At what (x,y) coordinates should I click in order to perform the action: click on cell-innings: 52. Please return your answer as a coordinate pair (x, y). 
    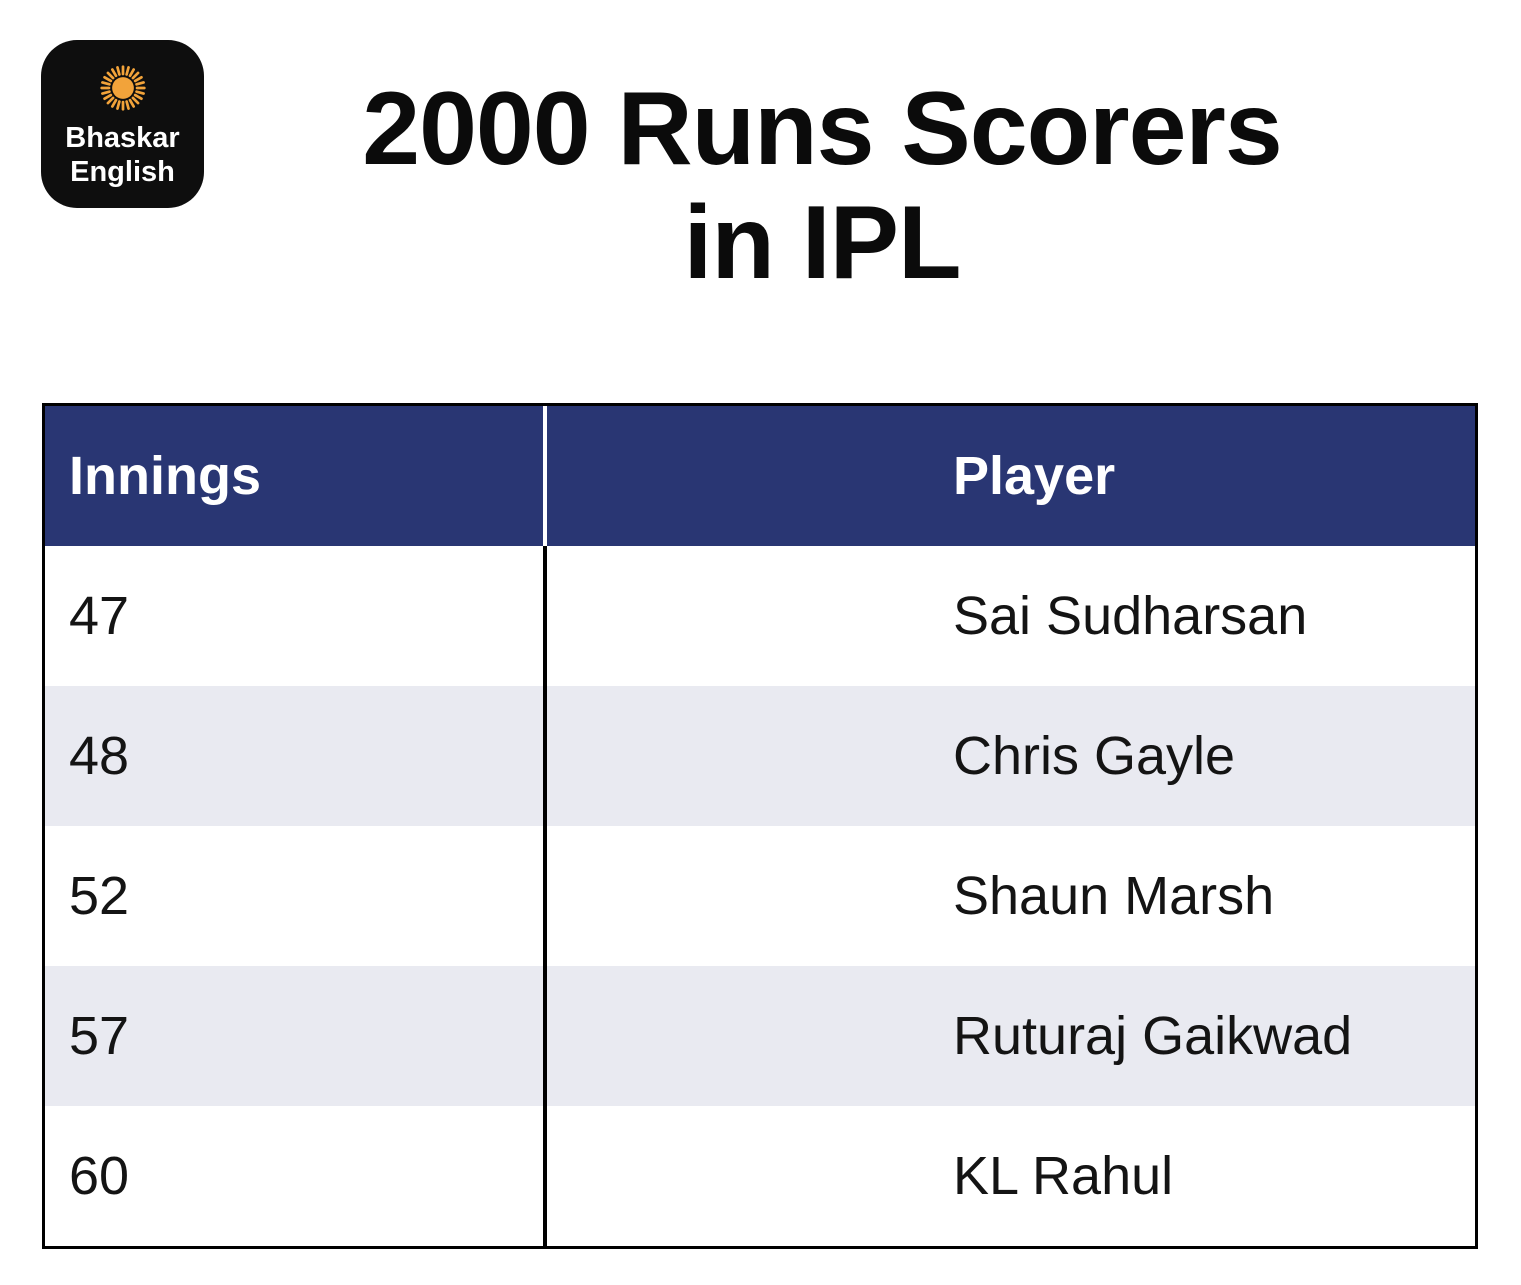
    Looking at the image, I should click on (296, 896).